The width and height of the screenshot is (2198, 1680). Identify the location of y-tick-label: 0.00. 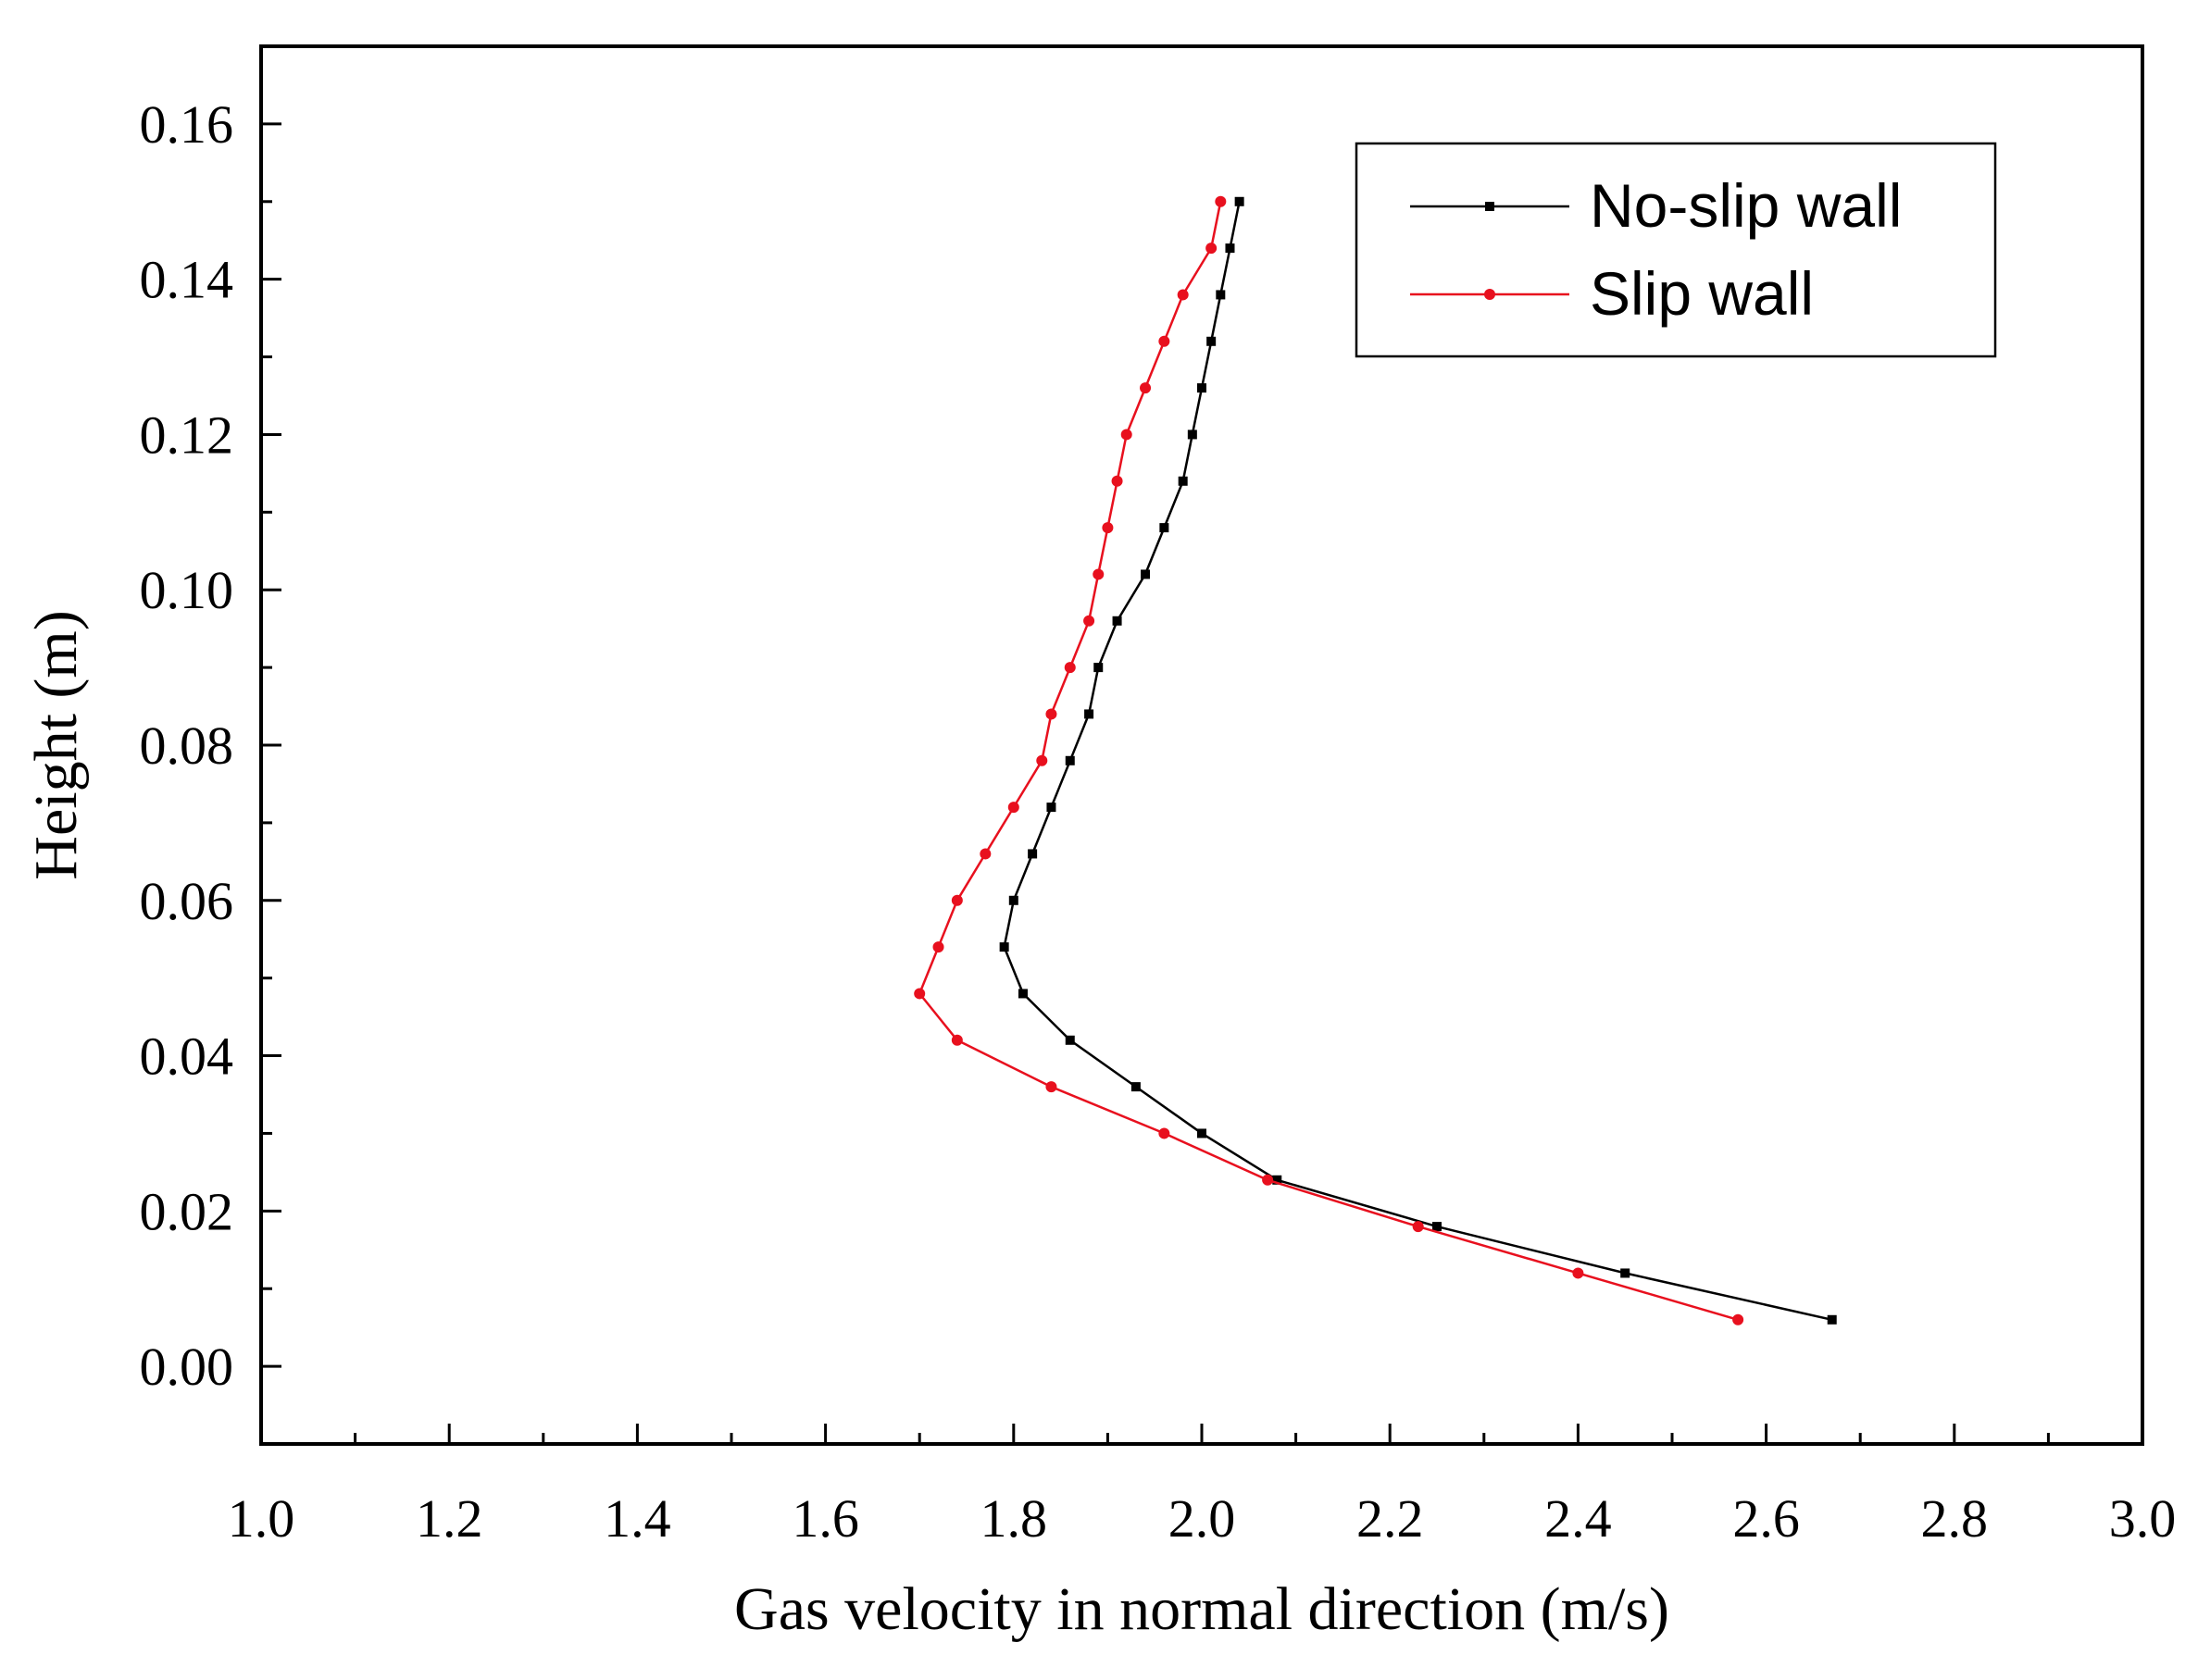
(187, 1367).